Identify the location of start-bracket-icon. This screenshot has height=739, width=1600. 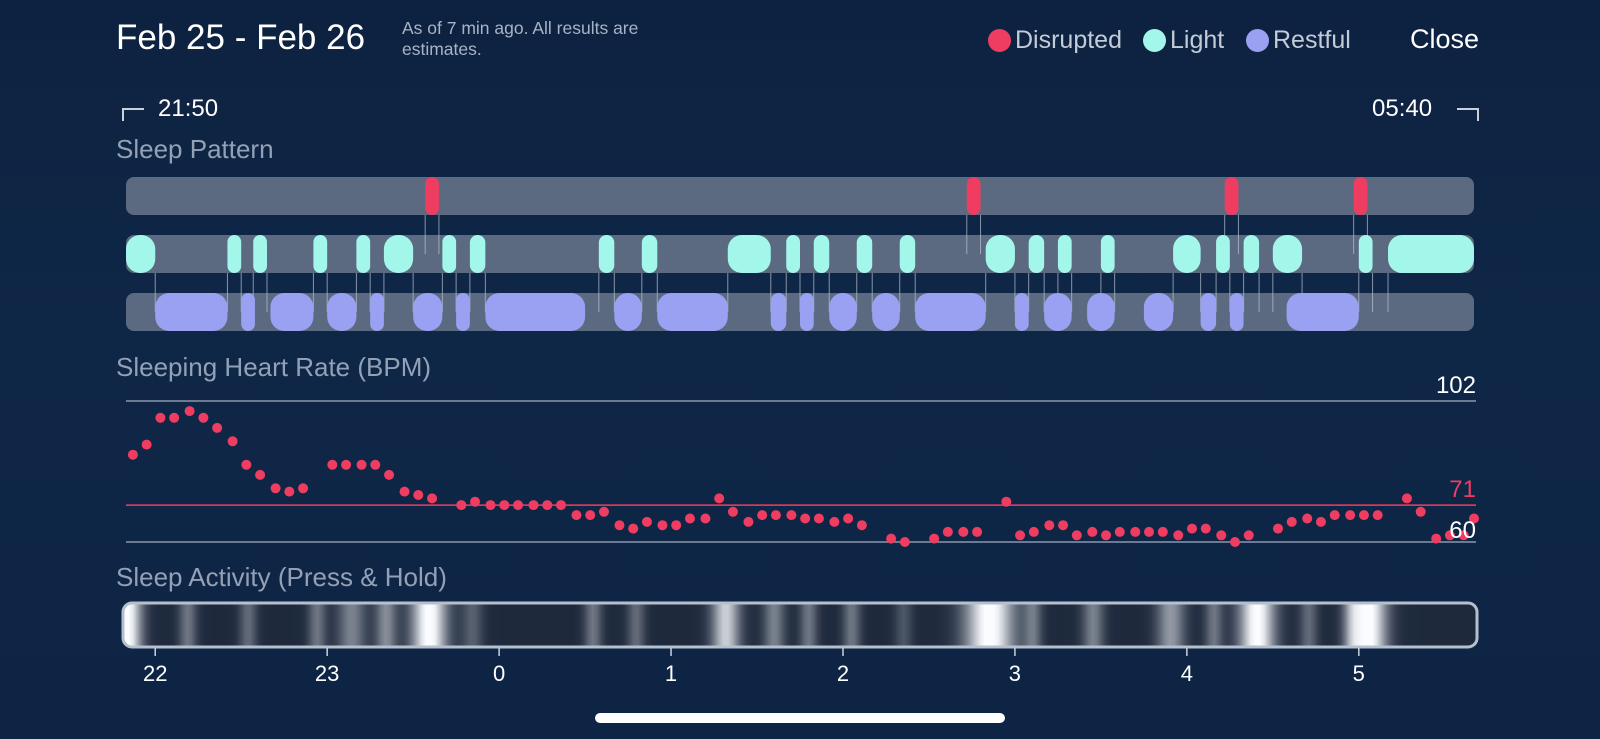
(133, 114).